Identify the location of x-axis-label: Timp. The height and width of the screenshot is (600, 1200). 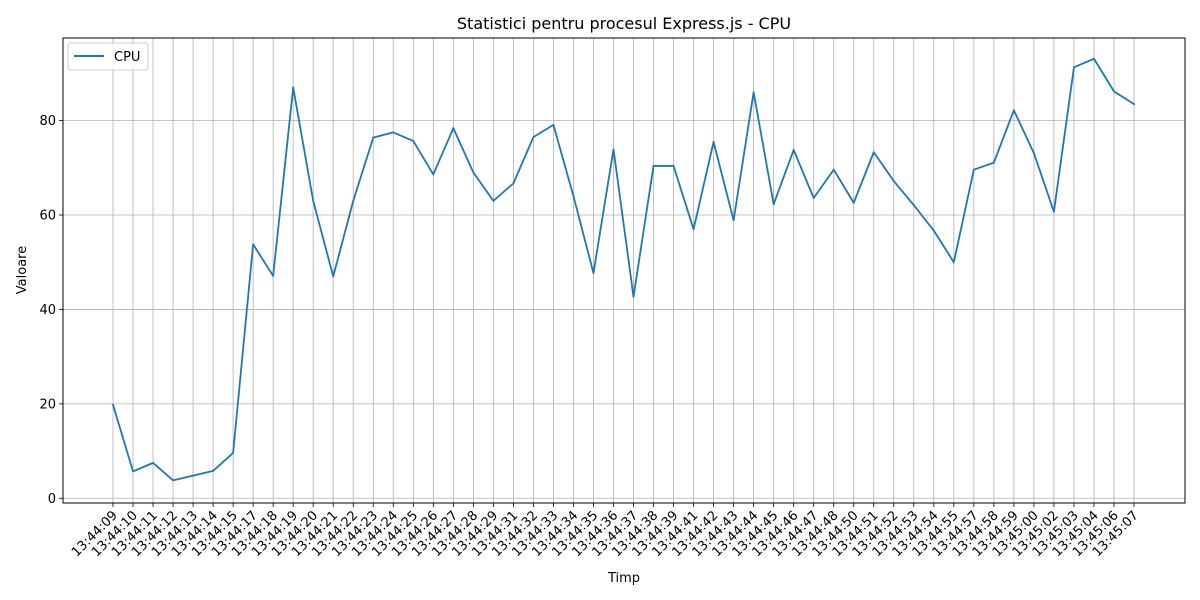
(623, 578).